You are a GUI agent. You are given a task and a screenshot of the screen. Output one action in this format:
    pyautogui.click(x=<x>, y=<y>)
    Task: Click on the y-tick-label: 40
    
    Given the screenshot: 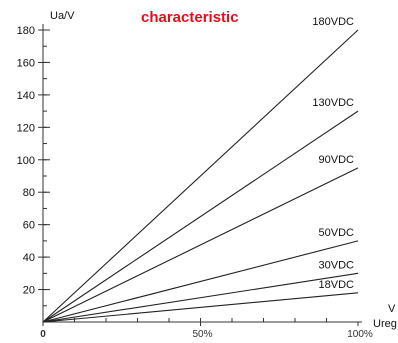 What is the action you would take?
    pyautogui.click(x=29, y=258)
    